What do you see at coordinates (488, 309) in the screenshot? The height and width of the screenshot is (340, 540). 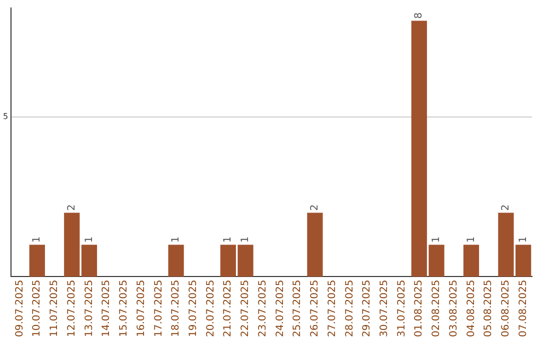 I see `x-tick-label: 05.08.2025` at bounding box center [488, 309].